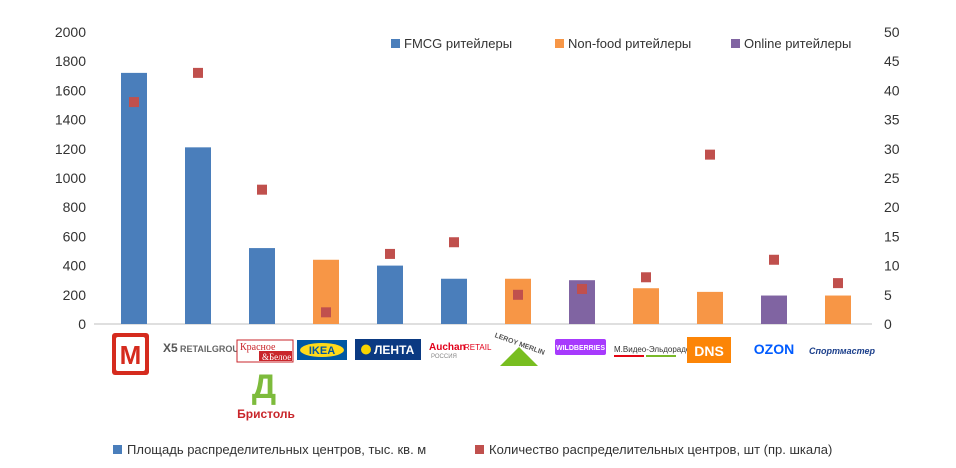 The width and height of the screenshot is (956, 468). I want to click on wildberries-logo: WILDBERRIES, so click(580, 347).